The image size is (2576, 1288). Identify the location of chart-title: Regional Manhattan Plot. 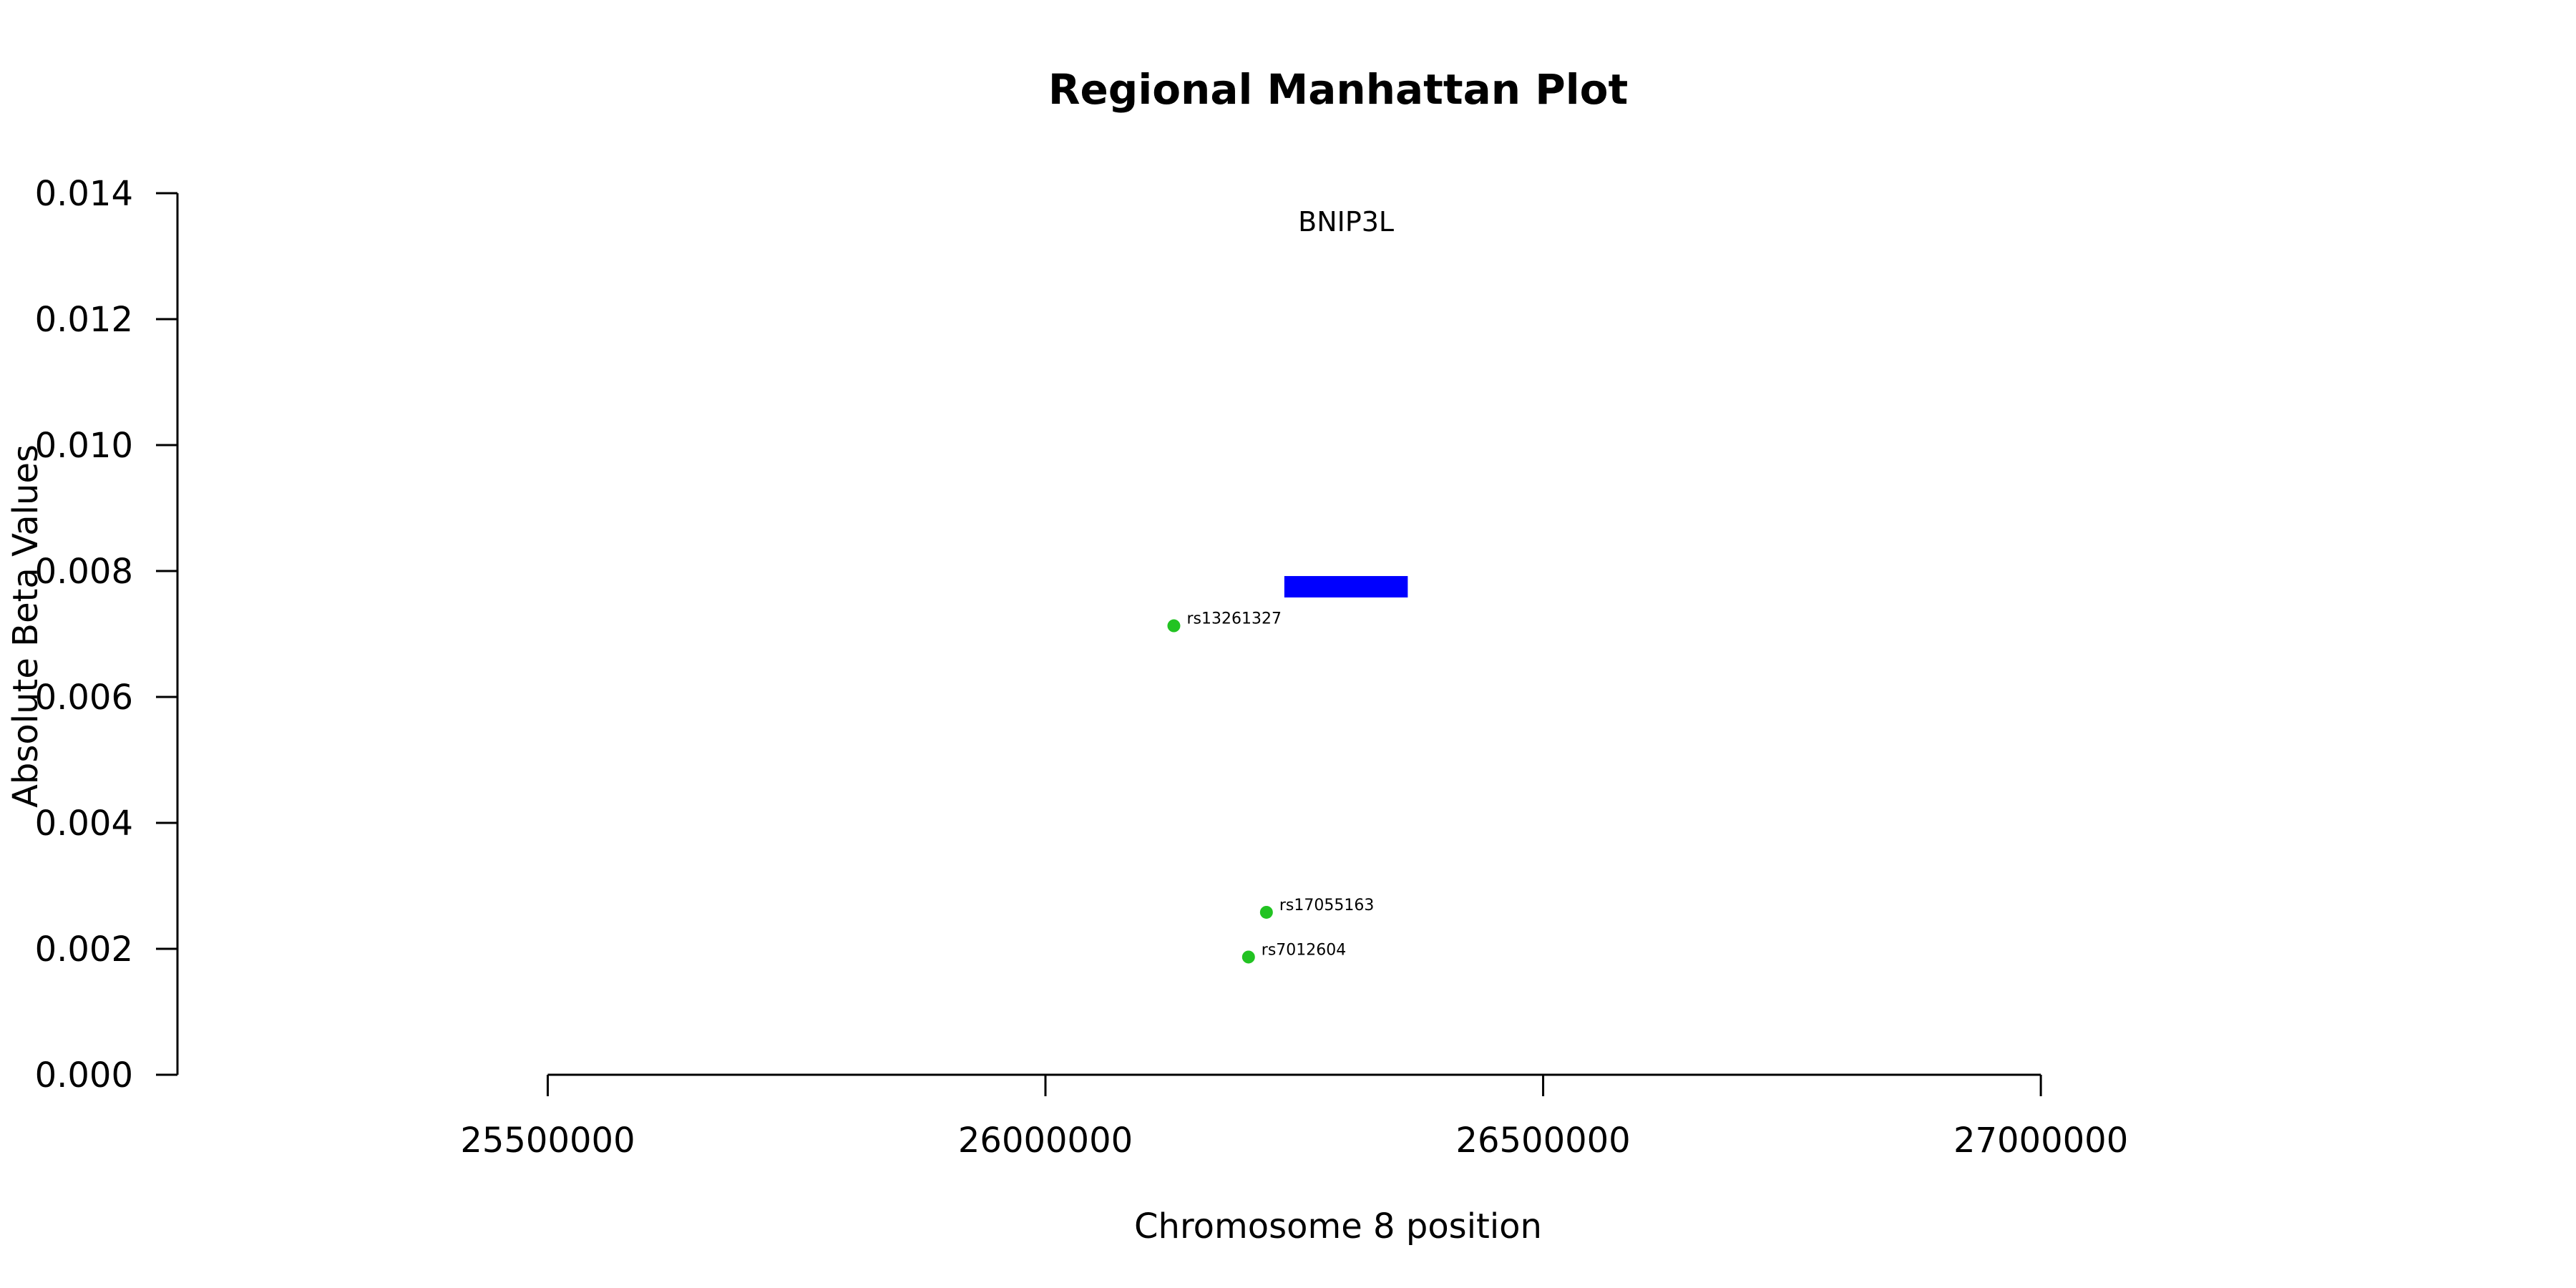
(1338, 89).